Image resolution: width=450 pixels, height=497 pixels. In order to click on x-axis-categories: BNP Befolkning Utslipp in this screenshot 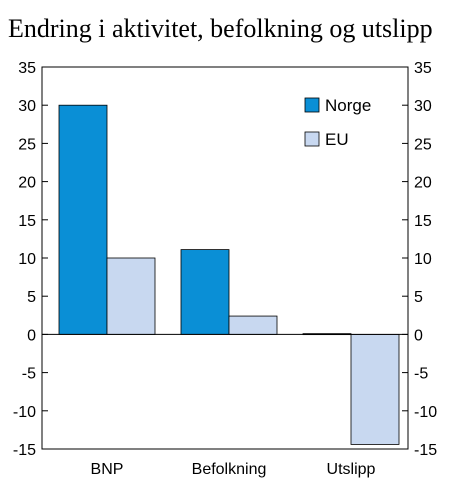, I will do `click(233, 469)`.